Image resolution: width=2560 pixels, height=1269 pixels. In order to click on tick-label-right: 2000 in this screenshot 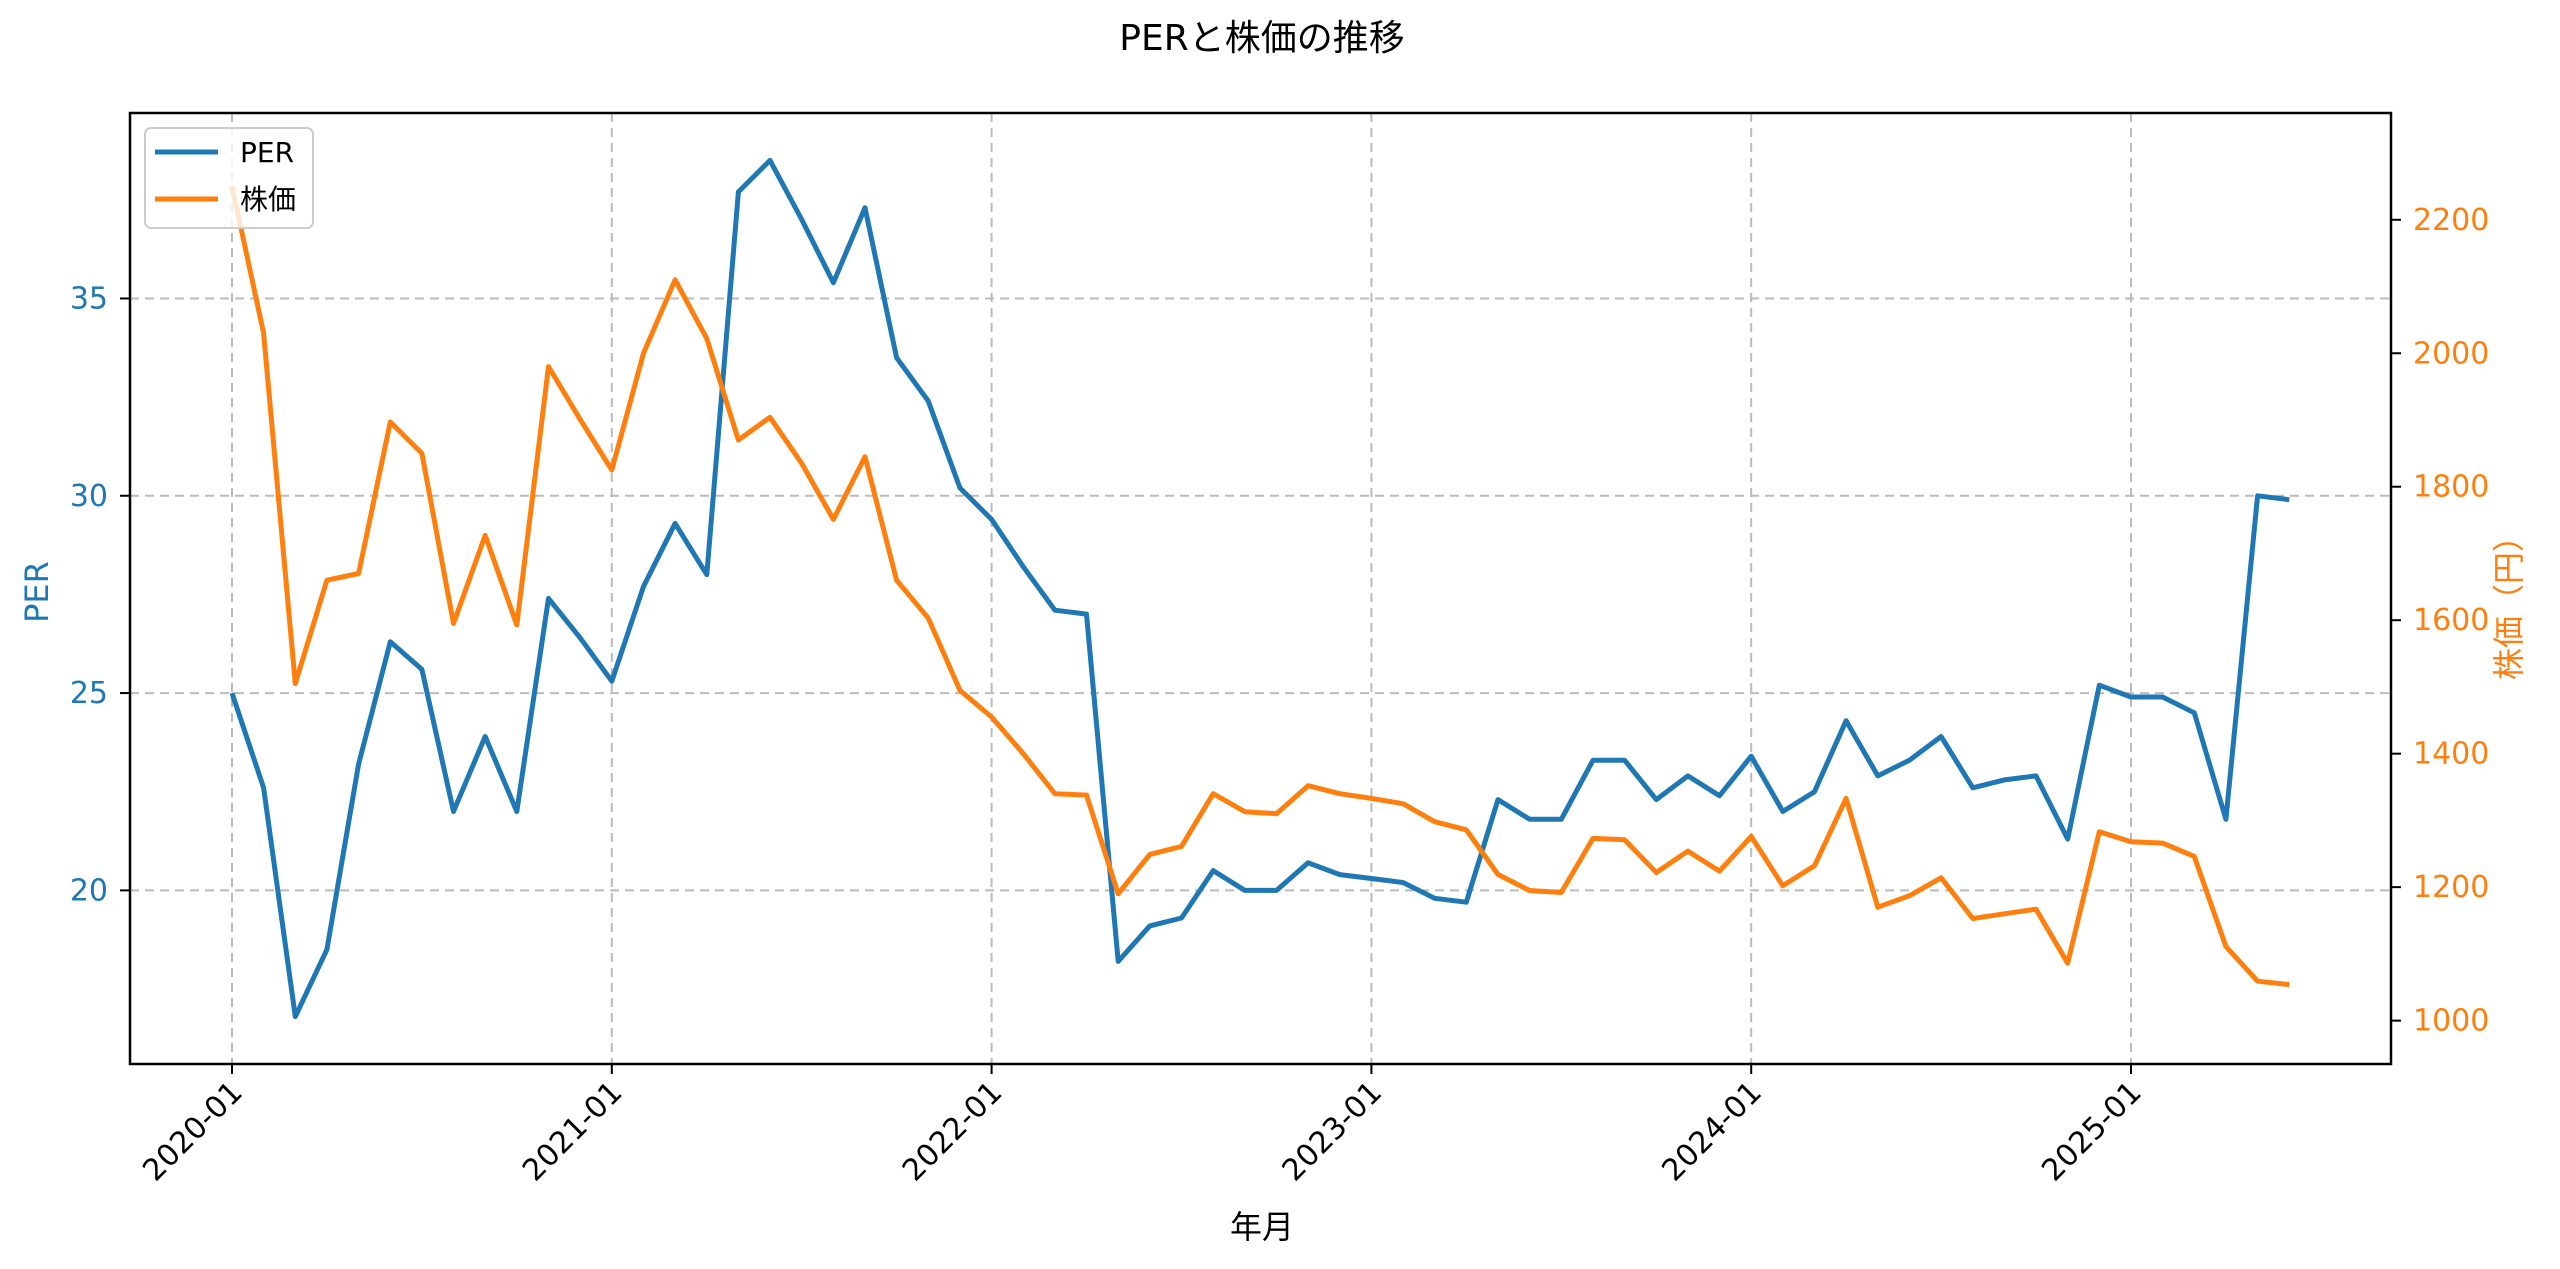, I will do `click(2451, 353)`.